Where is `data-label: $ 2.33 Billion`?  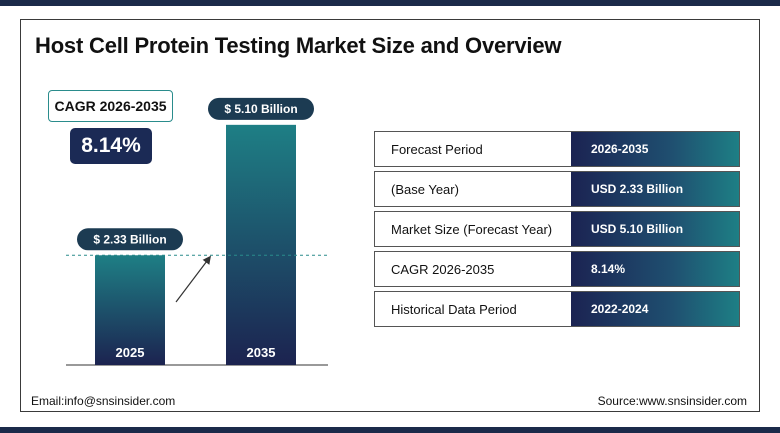 data-label: $ 2.33 Billion is located at coordinates (129, 239).